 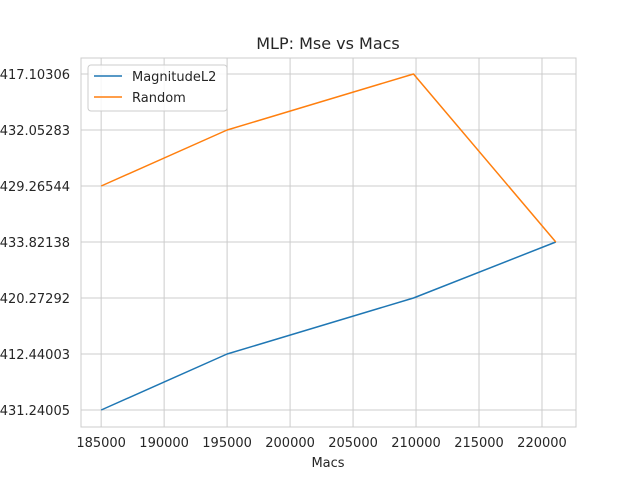 I want to click on legend-box, so click(x=157, y=88).